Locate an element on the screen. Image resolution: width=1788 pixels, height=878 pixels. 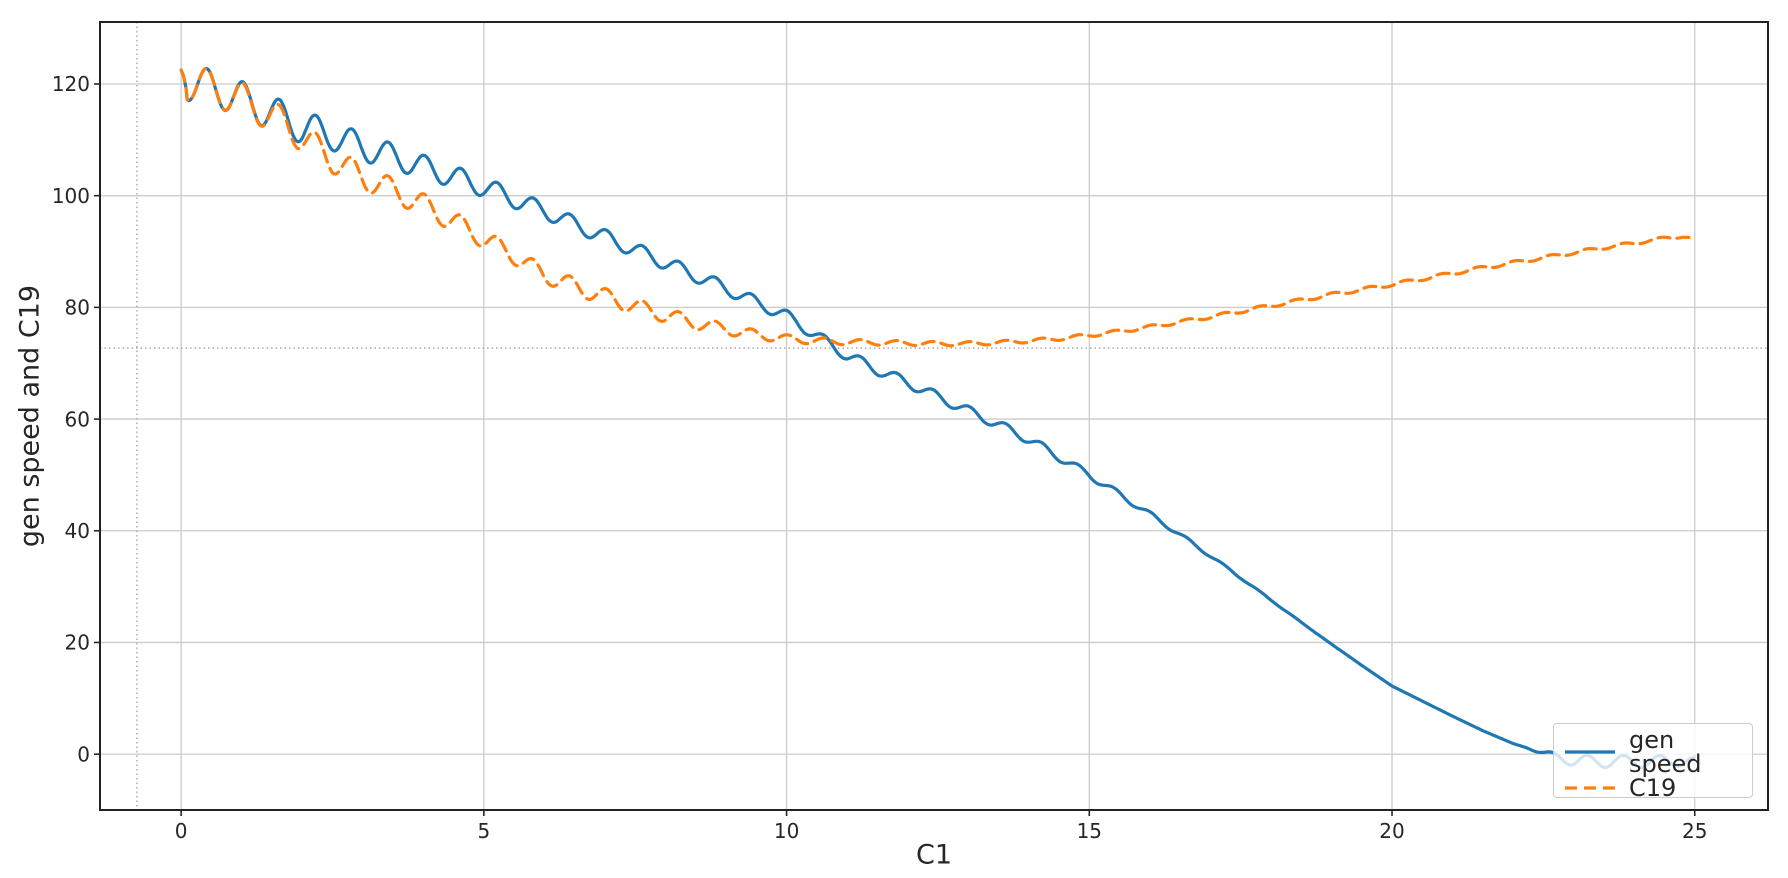
x-tick-label: 5 is located at coordinates (483, 831).